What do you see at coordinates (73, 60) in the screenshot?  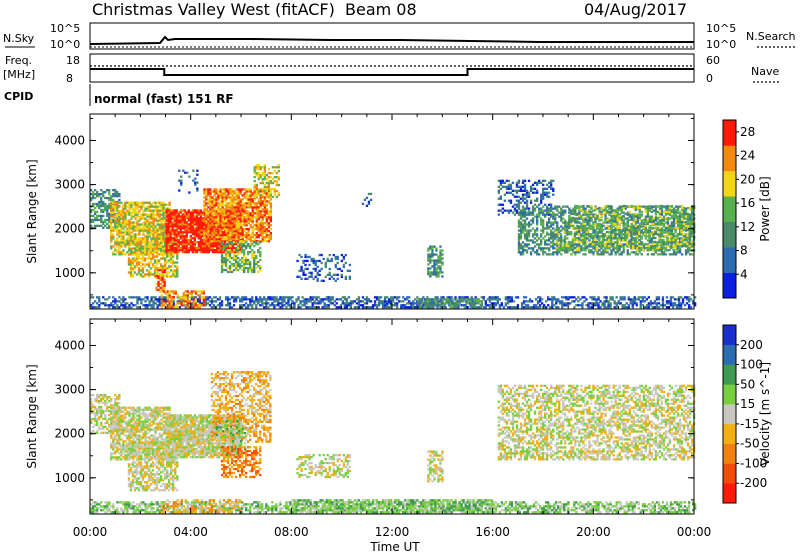 I see `freq-tick-top: 18` at bounding box center [73, 60].